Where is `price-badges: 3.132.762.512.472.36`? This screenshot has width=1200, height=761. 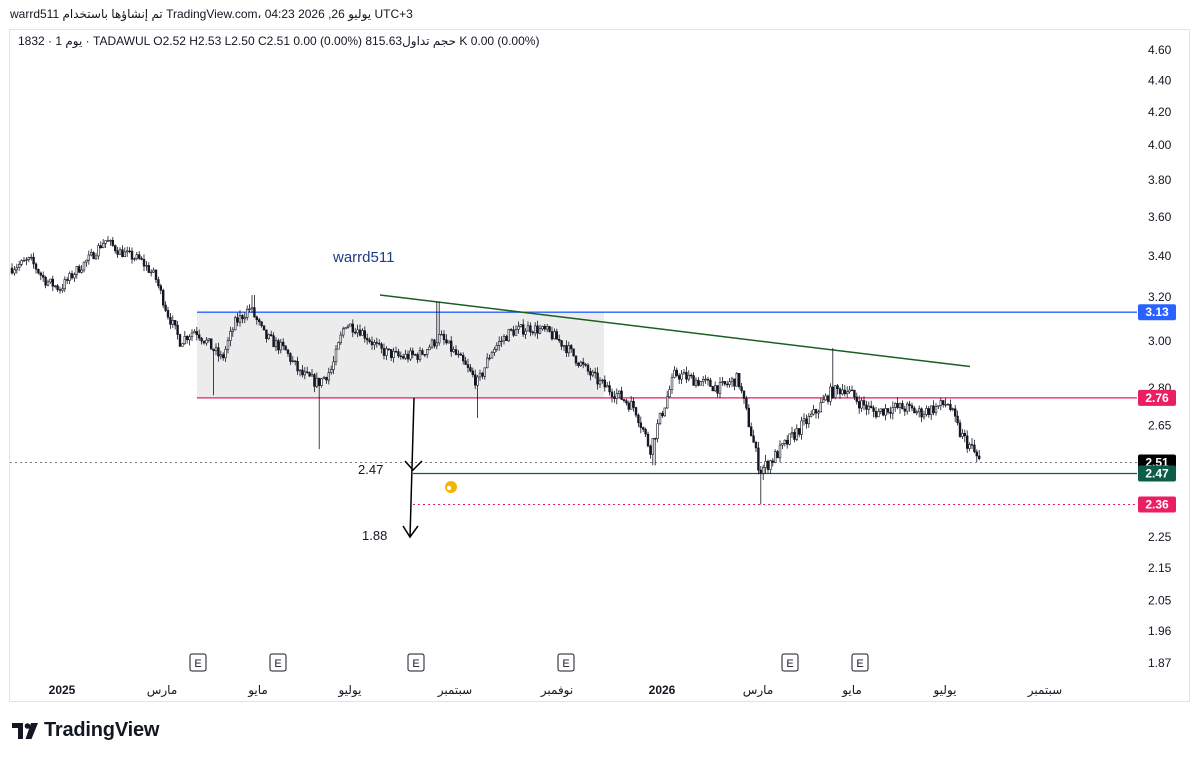 price-badges: 3.132.762.512.472.36 is located at coordinates (1157, 408).